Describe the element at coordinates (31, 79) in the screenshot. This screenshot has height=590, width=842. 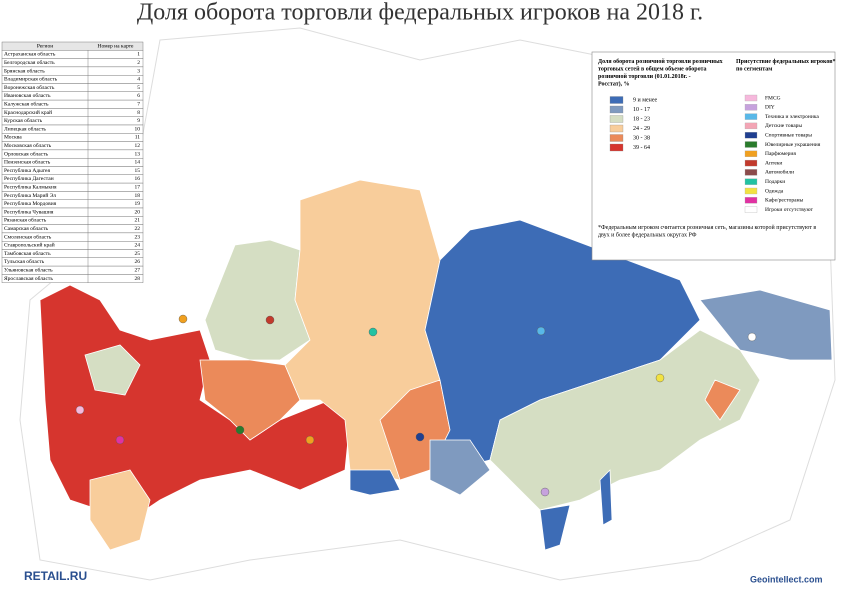
I see `table-cell: Владимирская область` at that location.